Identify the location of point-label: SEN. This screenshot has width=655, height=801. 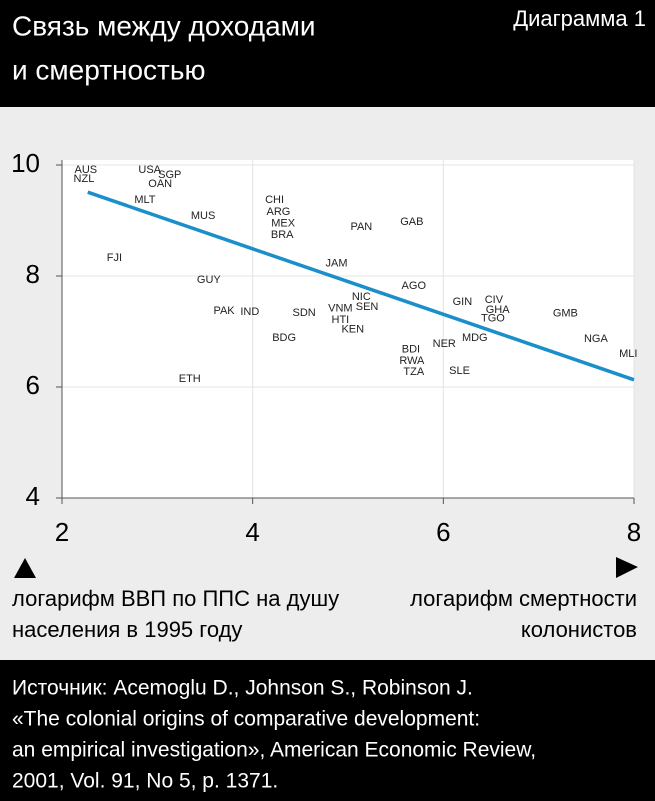
(367, 307).